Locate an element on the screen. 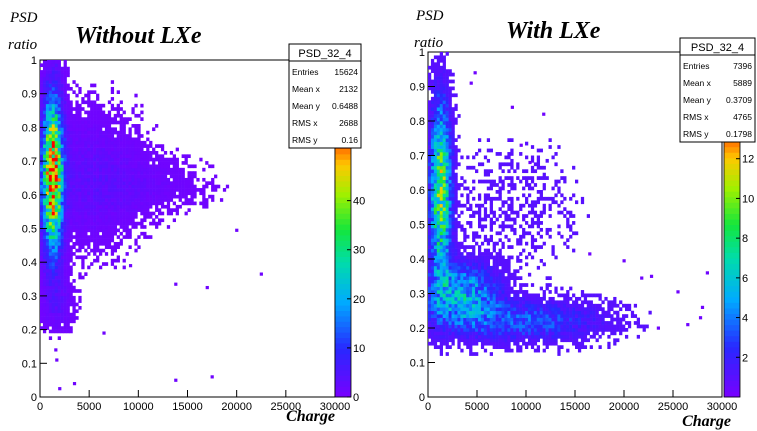 The width and height of the screenshot is (757, 431). stat-label: Entries is located at coordinates (305, 72).